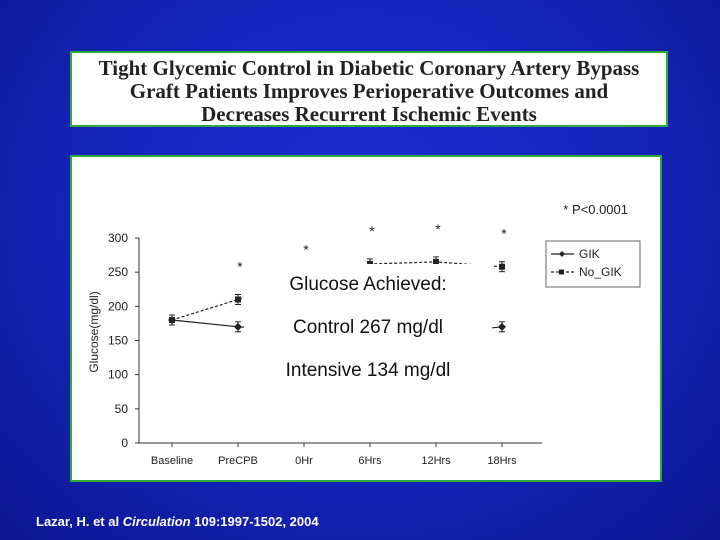  I want to click on citation-journal: Circulation, so click(156, 521).